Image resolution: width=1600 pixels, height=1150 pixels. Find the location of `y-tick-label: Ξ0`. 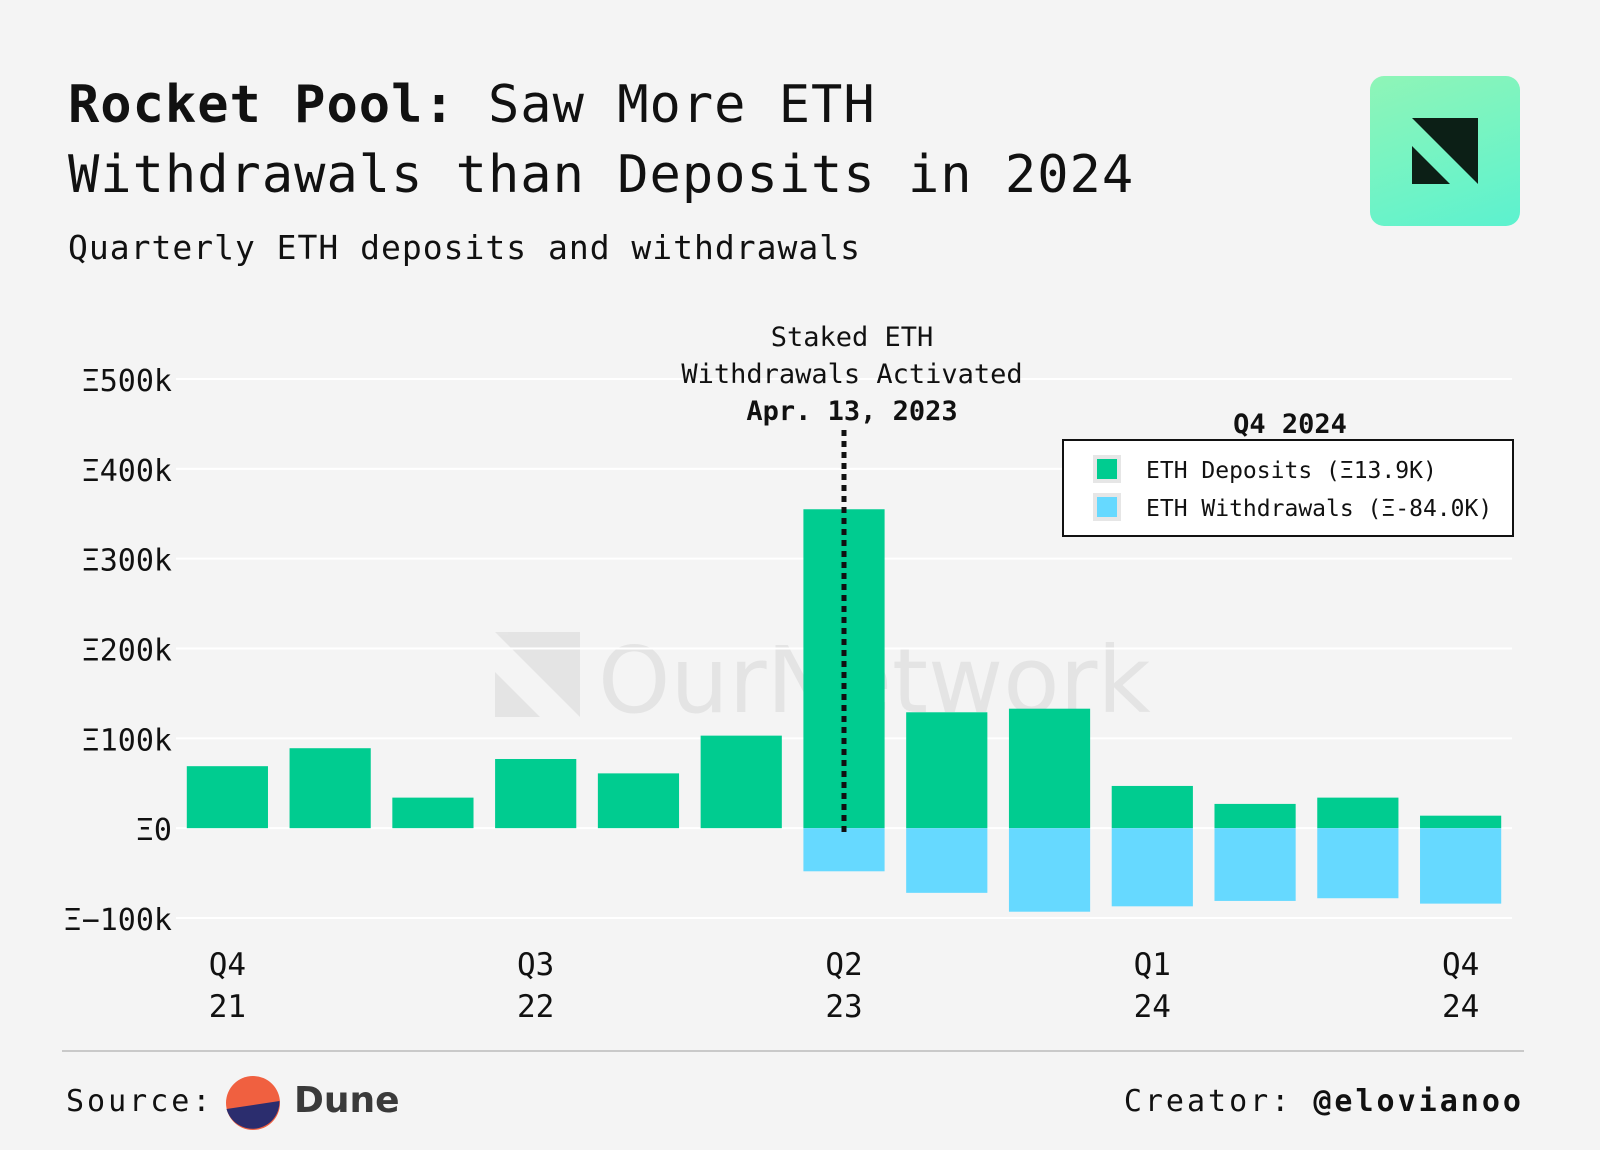

y-tick-label: Ξ0 is located at coordinates (154, 830).